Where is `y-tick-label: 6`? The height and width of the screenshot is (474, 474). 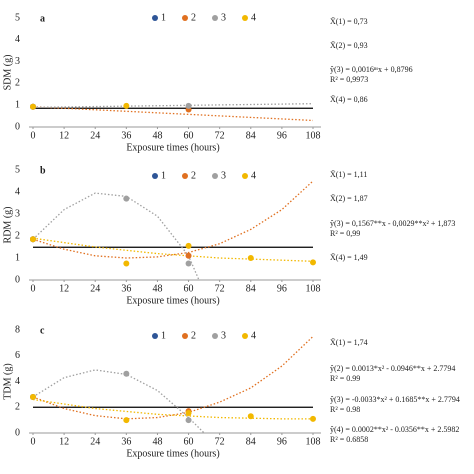
y-tick-label: 6 is located at coordinates (17, 355).